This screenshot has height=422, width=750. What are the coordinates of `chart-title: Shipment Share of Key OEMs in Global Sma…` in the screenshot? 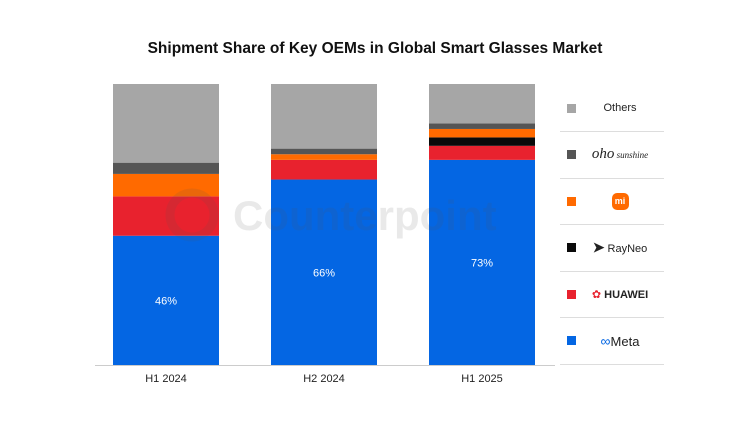 It's located at (375, 48).